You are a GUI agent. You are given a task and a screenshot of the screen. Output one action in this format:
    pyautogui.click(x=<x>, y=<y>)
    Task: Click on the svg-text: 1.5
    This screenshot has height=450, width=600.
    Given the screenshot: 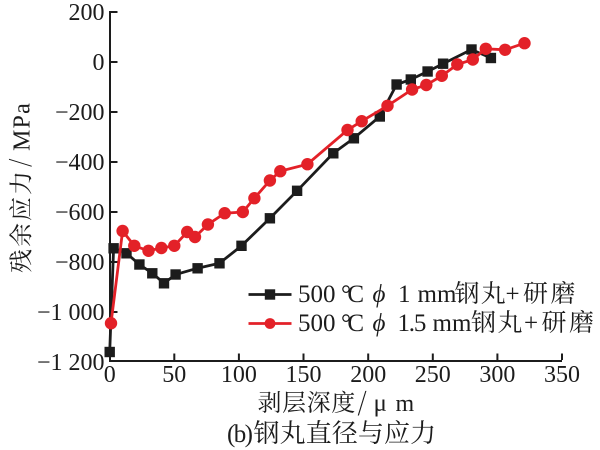 What is the action you would take?
    pyautogui.click(x=412, y=323)
    